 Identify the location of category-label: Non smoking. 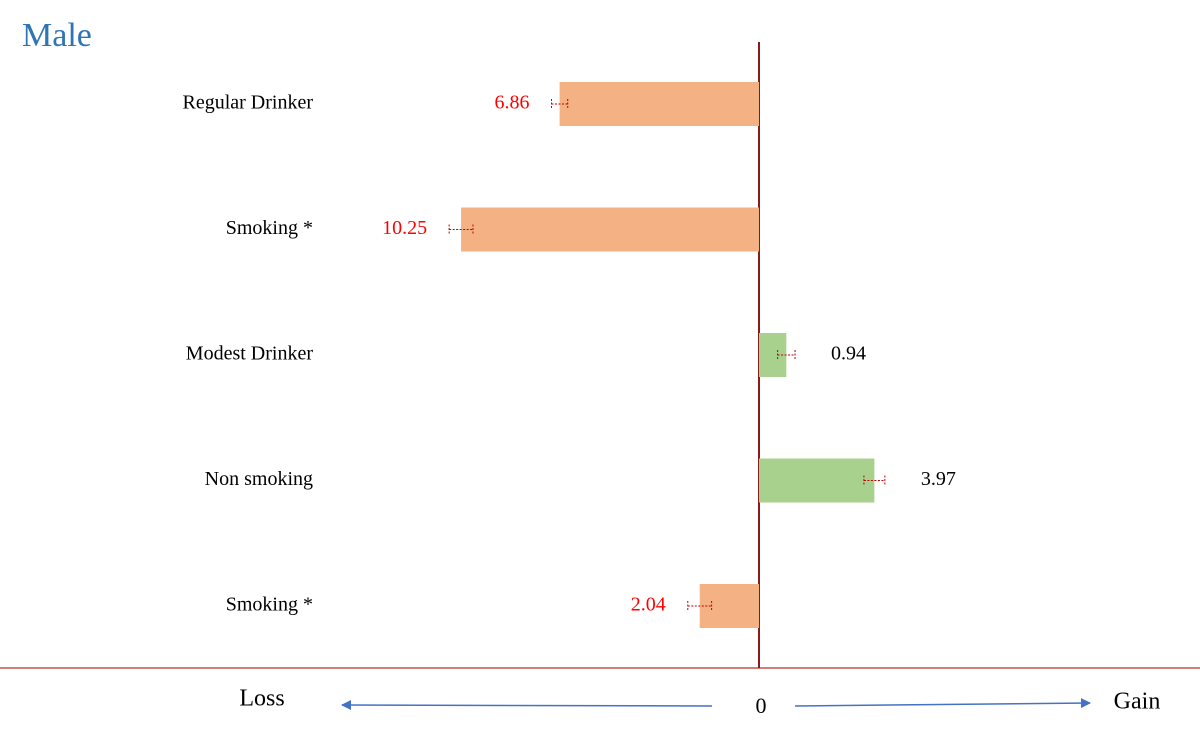
(259, 479).